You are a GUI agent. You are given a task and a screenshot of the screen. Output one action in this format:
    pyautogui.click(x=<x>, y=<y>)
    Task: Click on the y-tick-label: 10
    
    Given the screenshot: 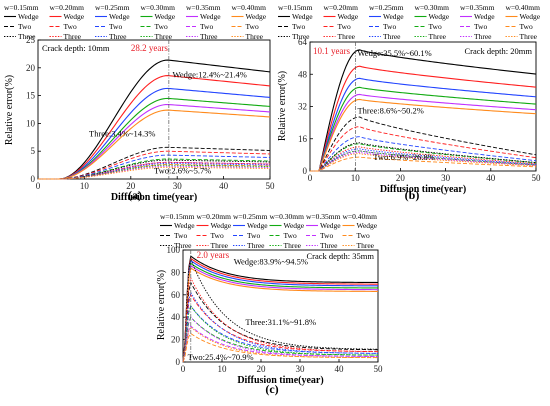 What is the action you would take?
    pyautogui.click(x=31, y=123)
    